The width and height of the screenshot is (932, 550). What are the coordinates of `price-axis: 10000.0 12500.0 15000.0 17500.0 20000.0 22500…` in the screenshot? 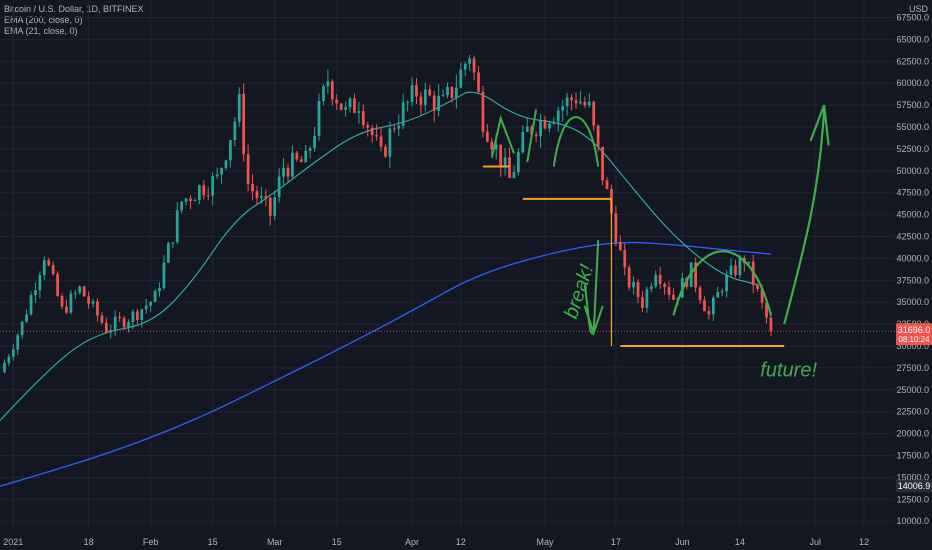 It's located at (914, 270).